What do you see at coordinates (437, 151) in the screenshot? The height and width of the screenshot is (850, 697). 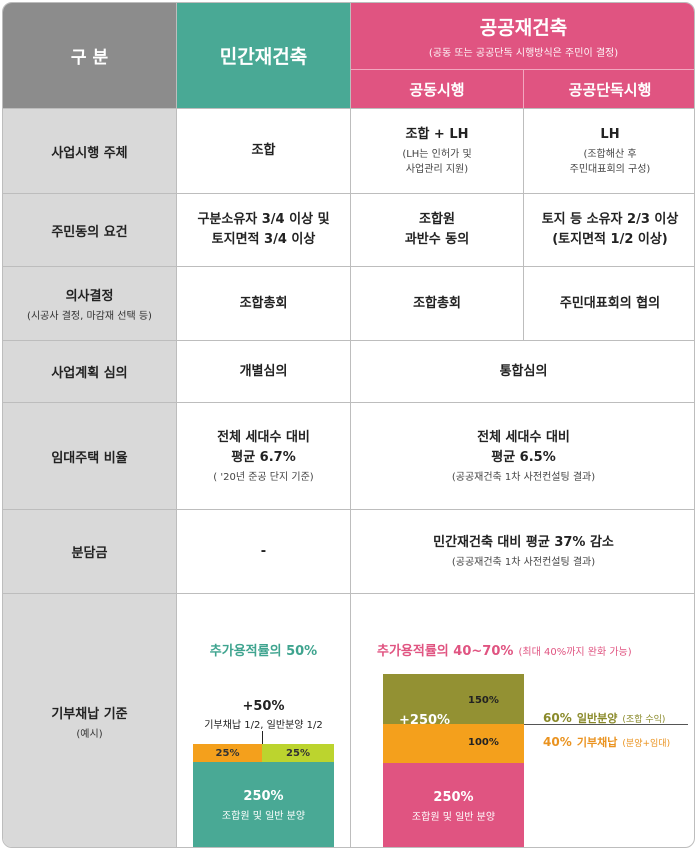 I see `operator-joint: 조합 + LH (LH는 인허가 및 사업관리 지원)` at bounding box center [437, 151].